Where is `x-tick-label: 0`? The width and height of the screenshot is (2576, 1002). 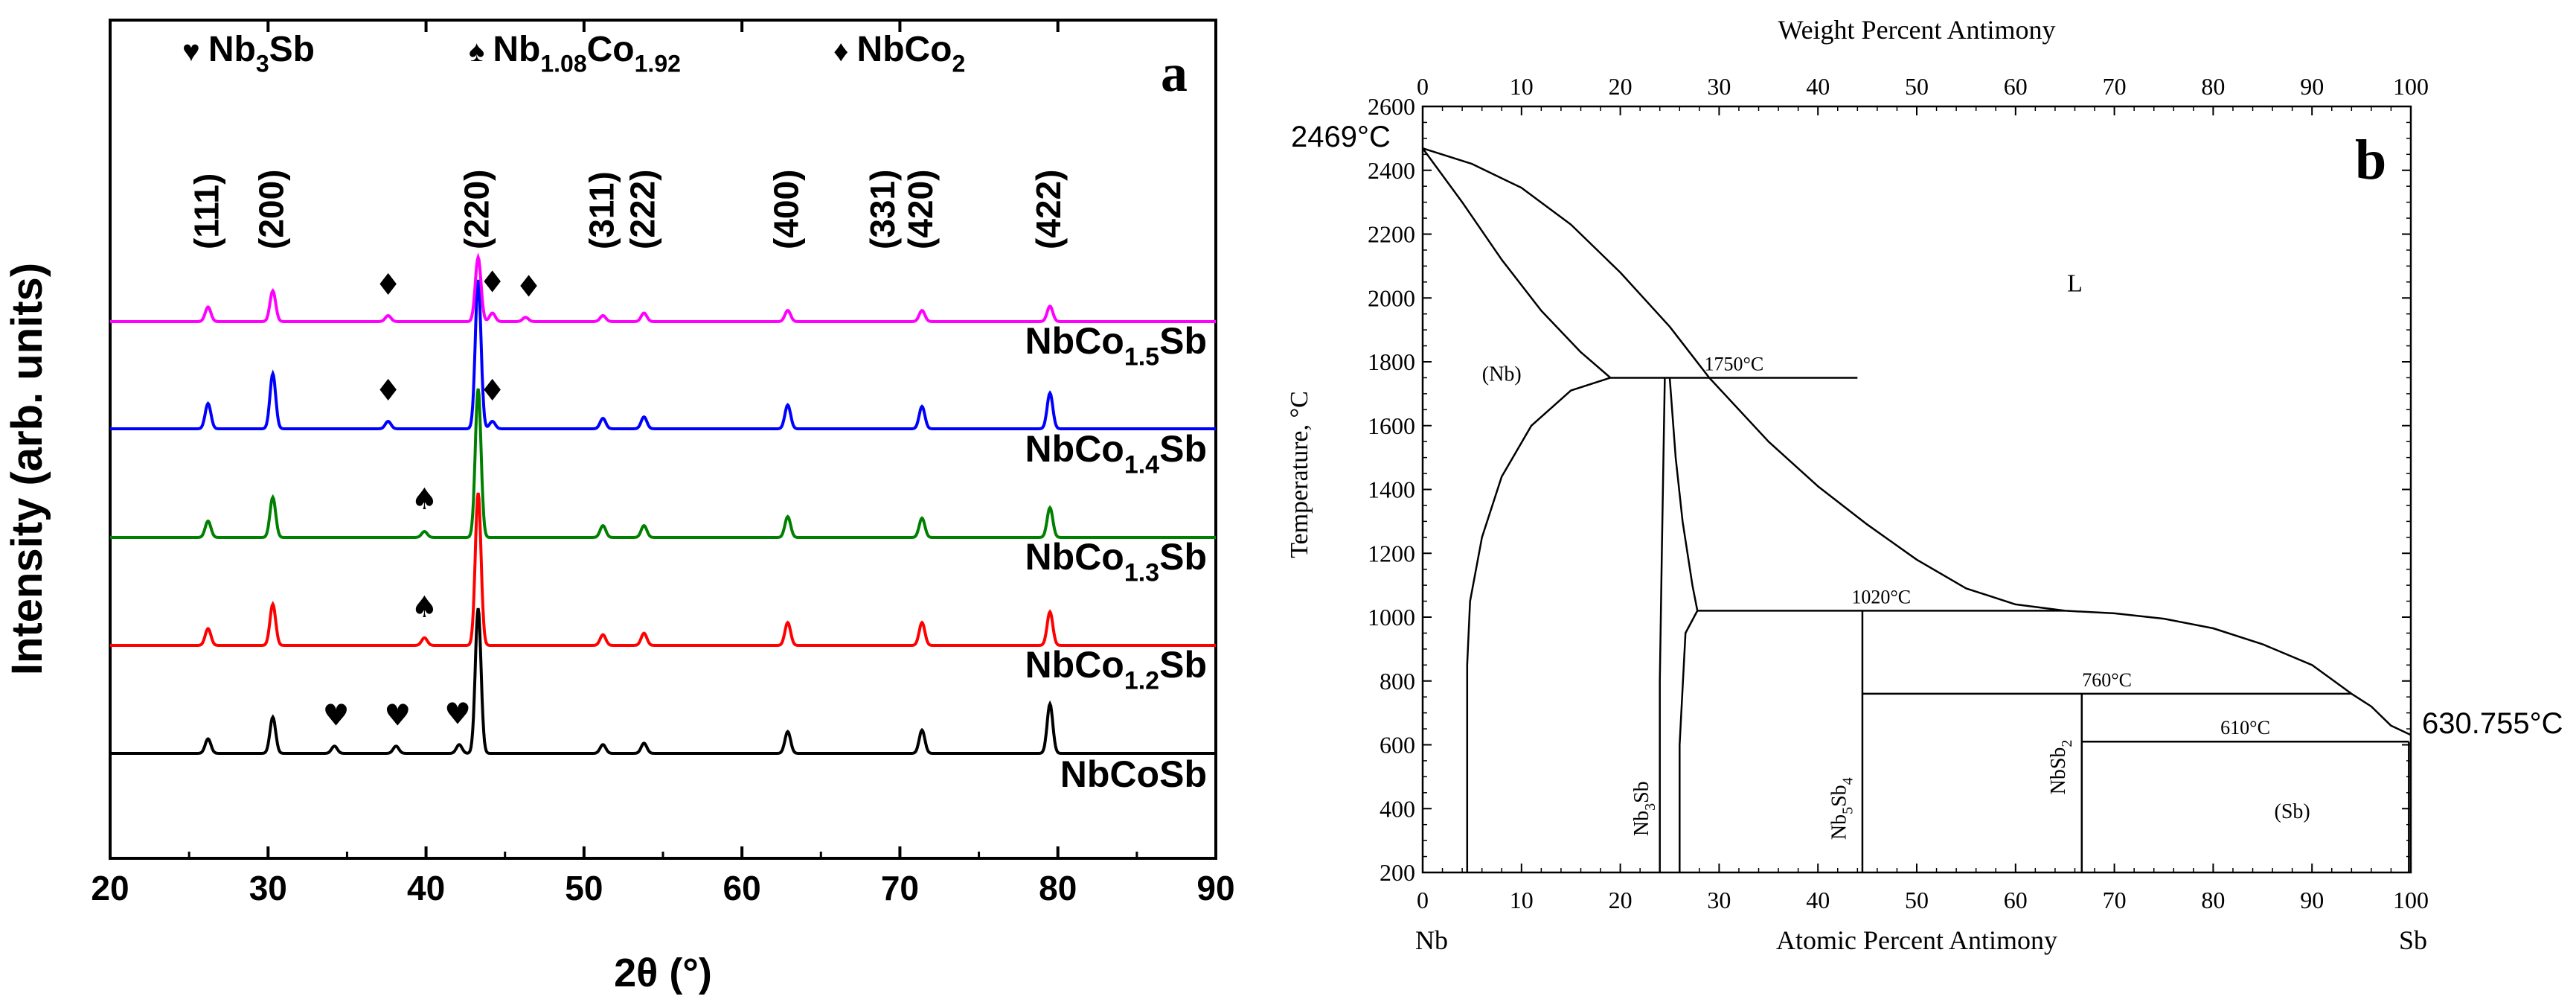
x-tick-label: 0 is located at coordinates (1423, 900).